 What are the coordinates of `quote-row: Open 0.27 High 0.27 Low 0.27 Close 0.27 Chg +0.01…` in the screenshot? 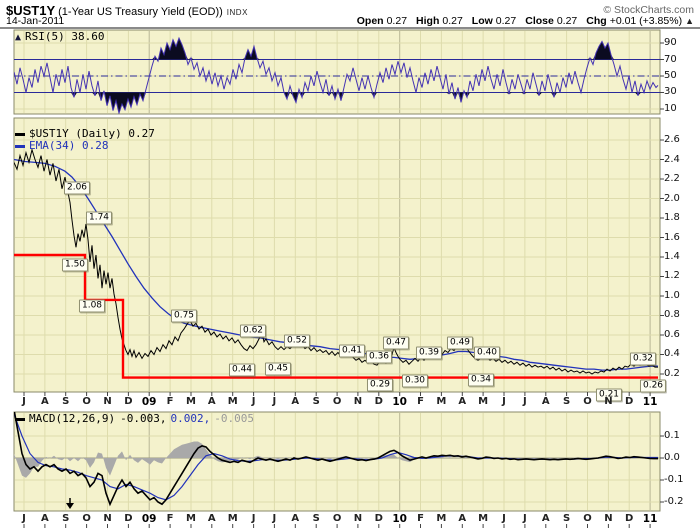 It's located at (521, 21).